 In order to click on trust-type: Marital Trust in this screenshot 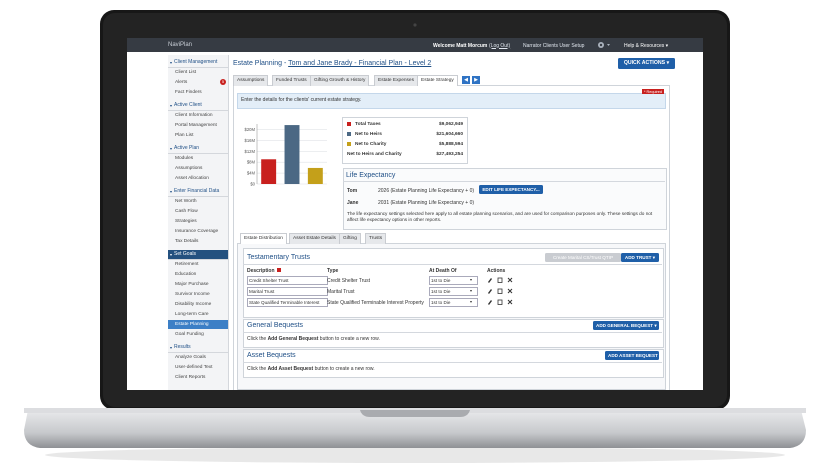, I will do `click(341, 291)`.